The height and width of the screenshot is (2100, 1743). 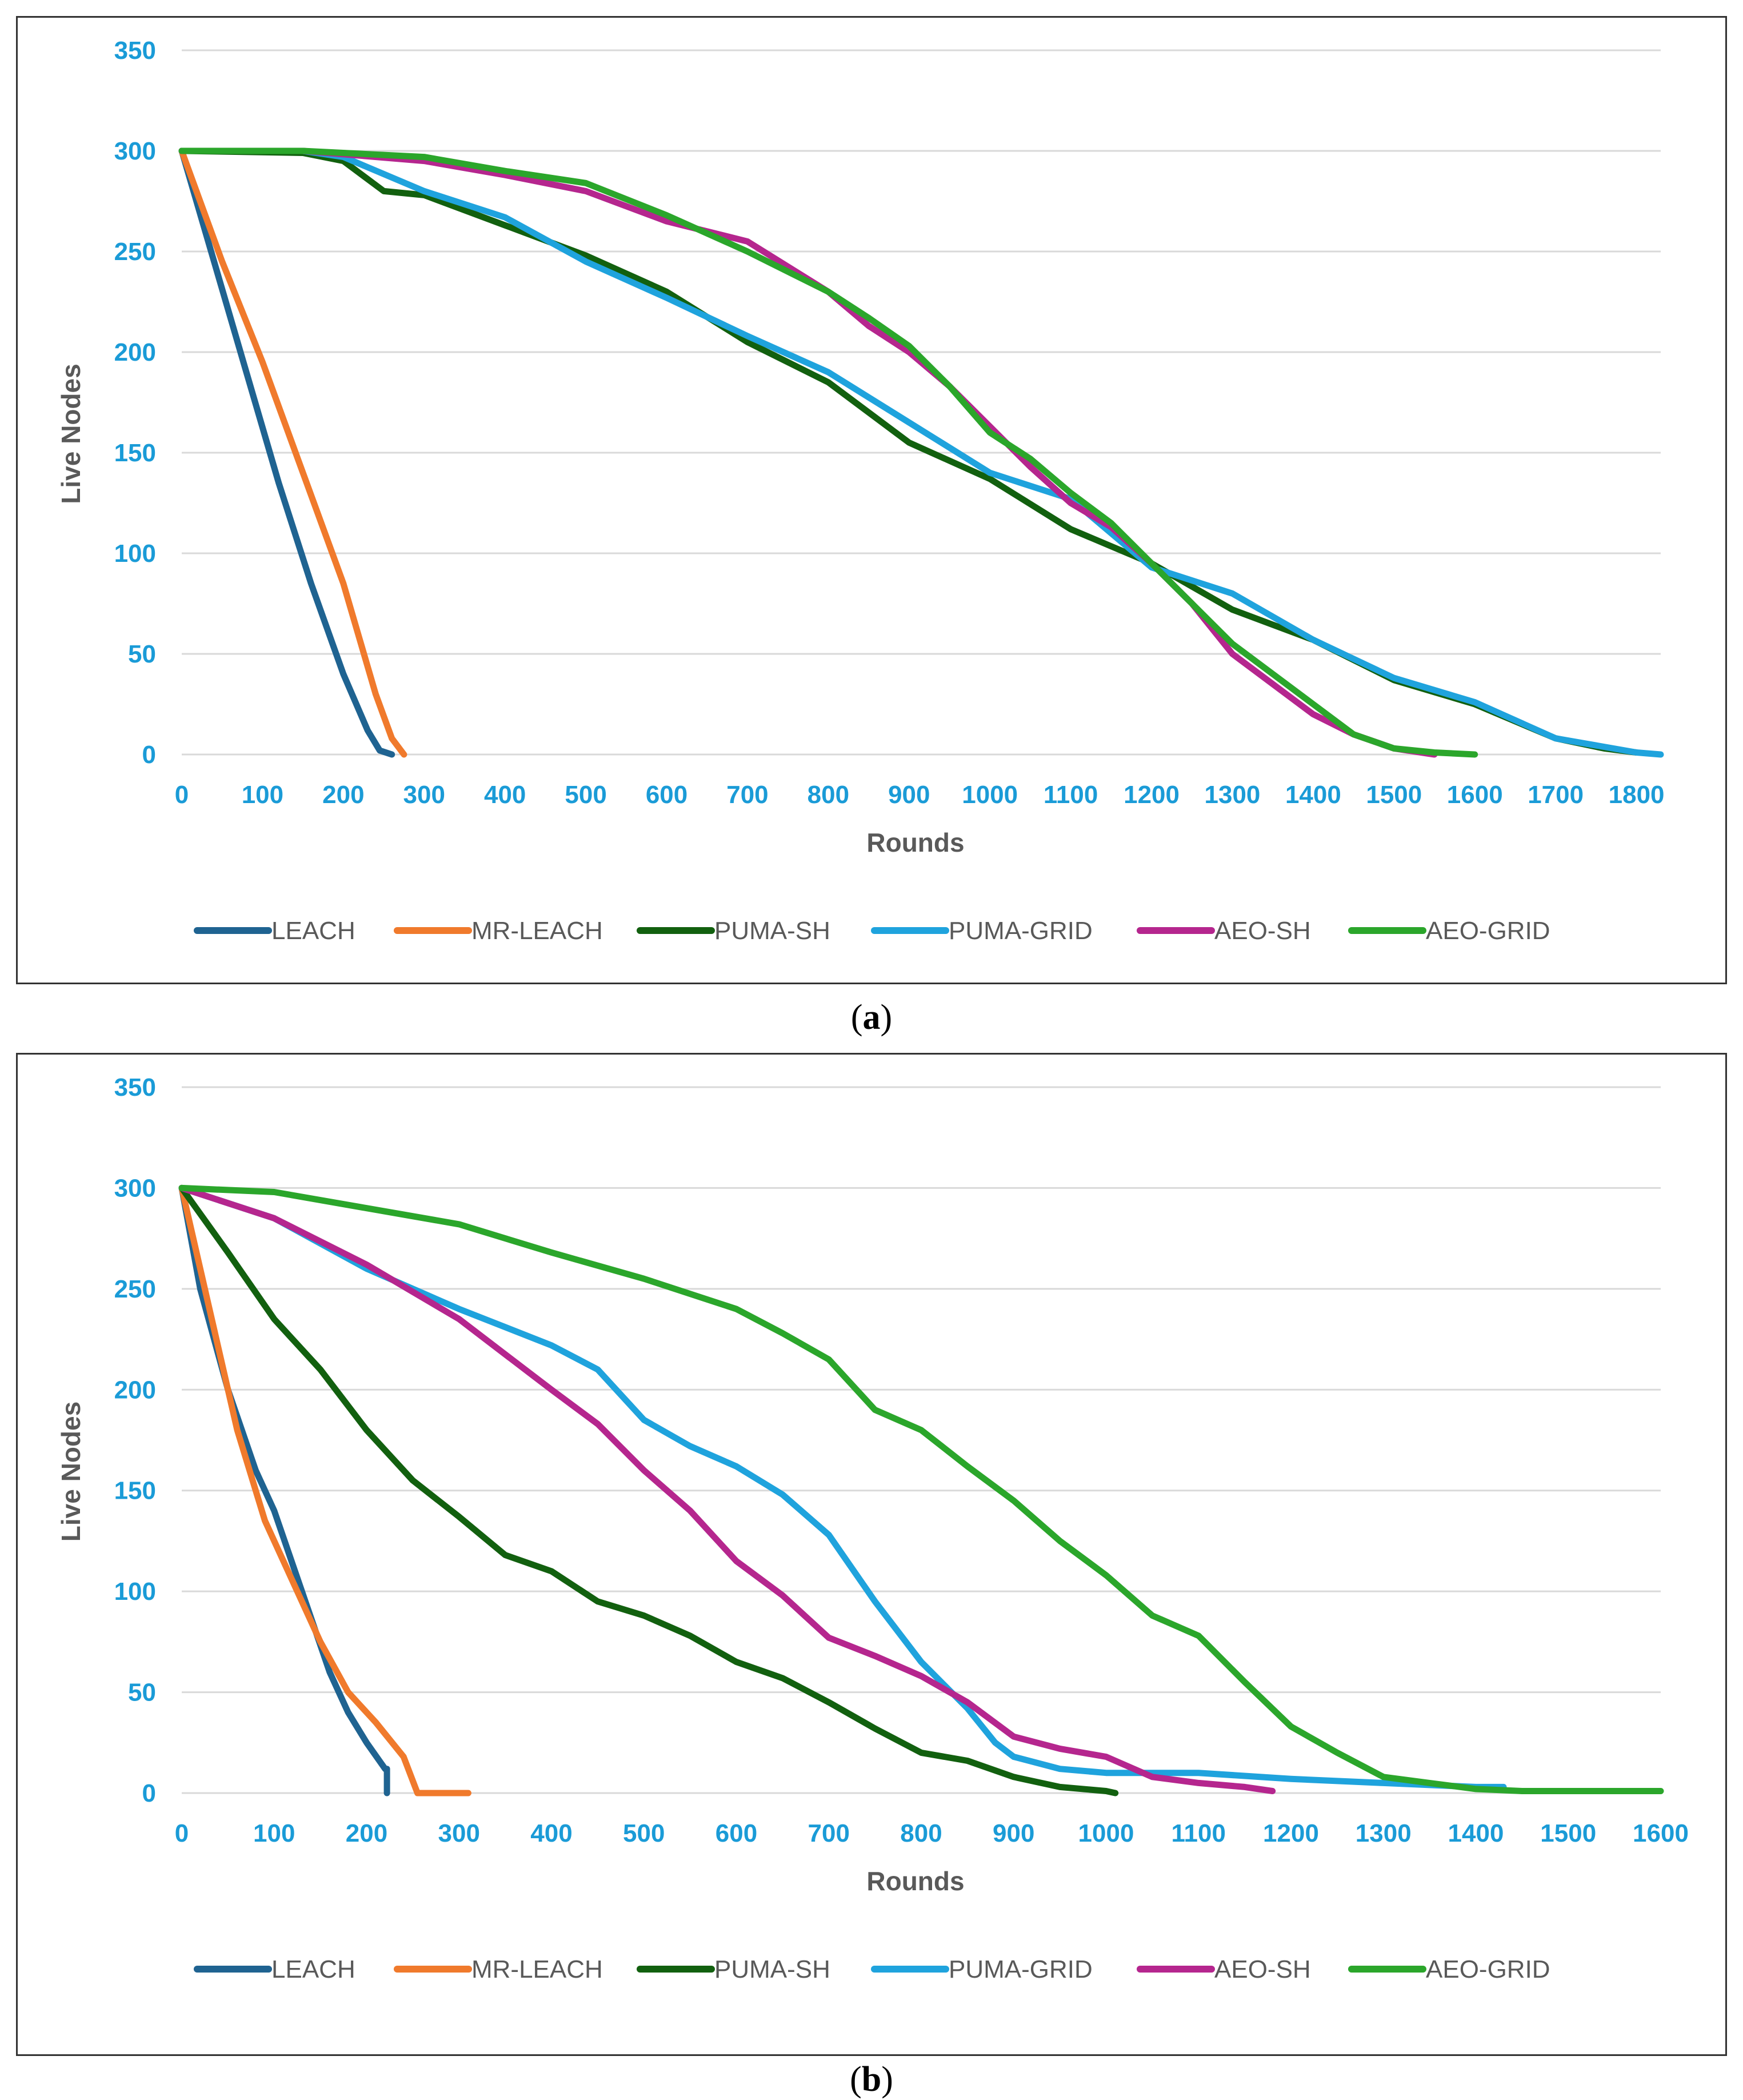 I want to click on caption-a-letter: a, so click(x=871, y=1017).